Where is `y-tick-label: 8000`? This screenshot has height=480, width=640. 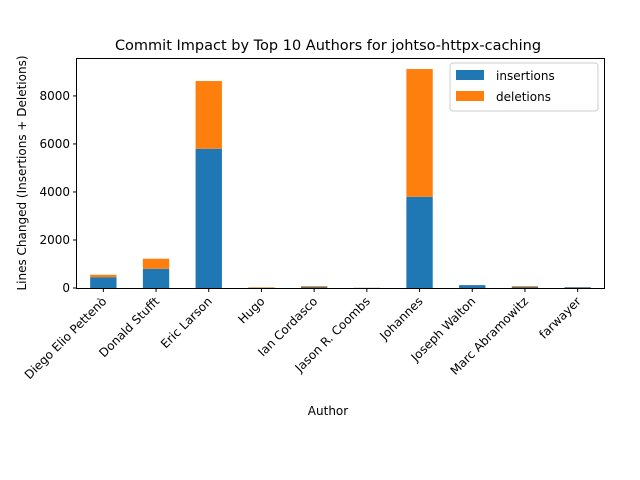 y-tick-label: 8000 is located at coordinates (54, 96).